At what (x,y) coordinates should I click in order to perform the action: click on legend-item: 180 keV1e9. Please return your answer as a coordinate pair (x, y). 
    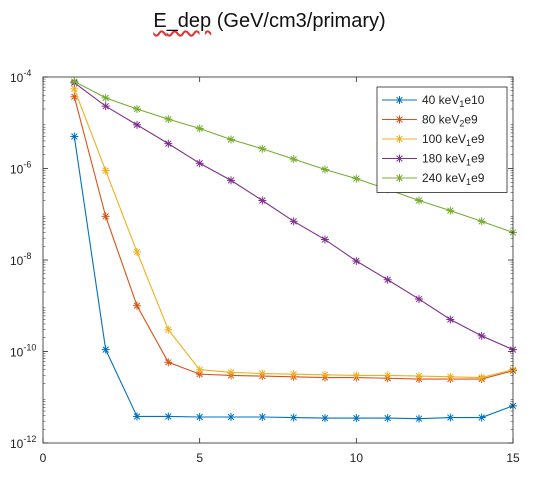
    Looking at the image, I should click on (433, 160).